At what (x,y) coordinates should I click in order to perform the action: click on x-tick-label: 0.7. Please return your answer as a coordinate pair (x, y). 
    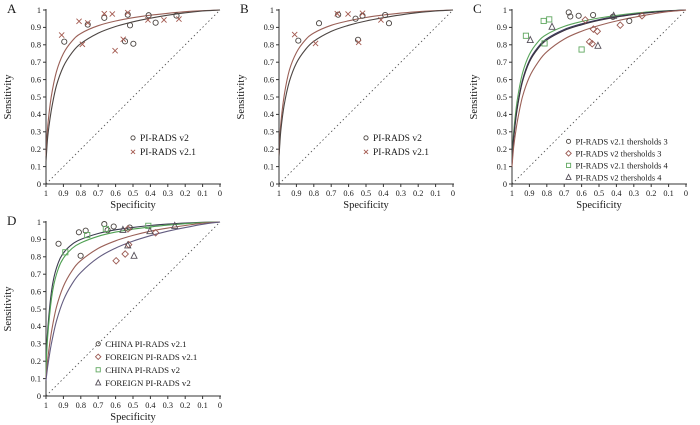
    Looking at the image, I should click on (331, 193).